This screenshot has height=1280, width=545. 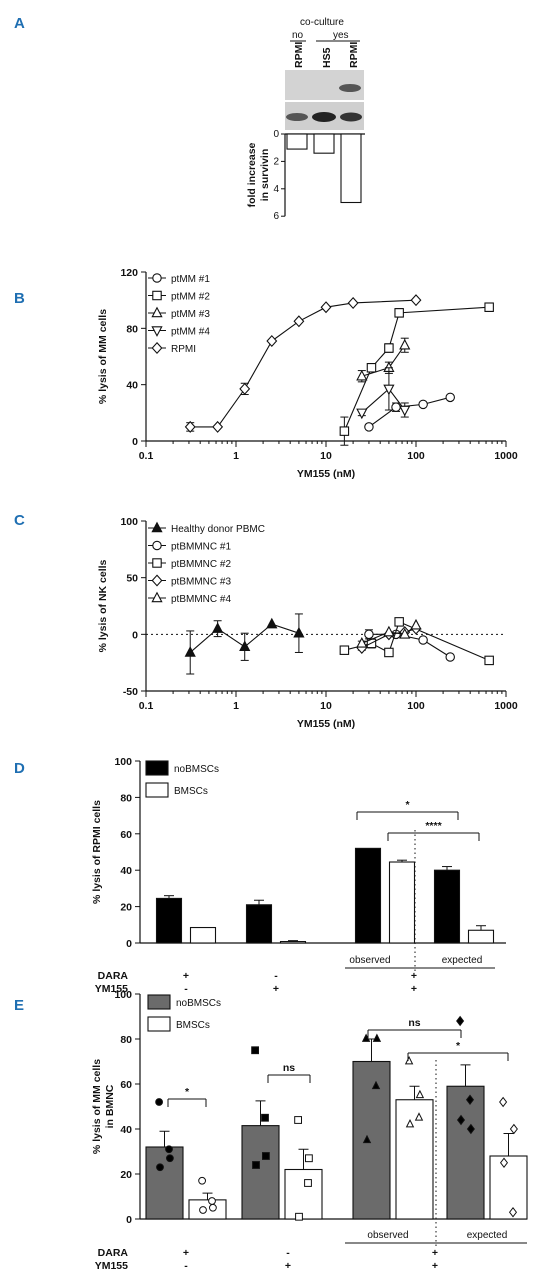 I want to click on y-tick-label: -50, so click(x=130, y=692).